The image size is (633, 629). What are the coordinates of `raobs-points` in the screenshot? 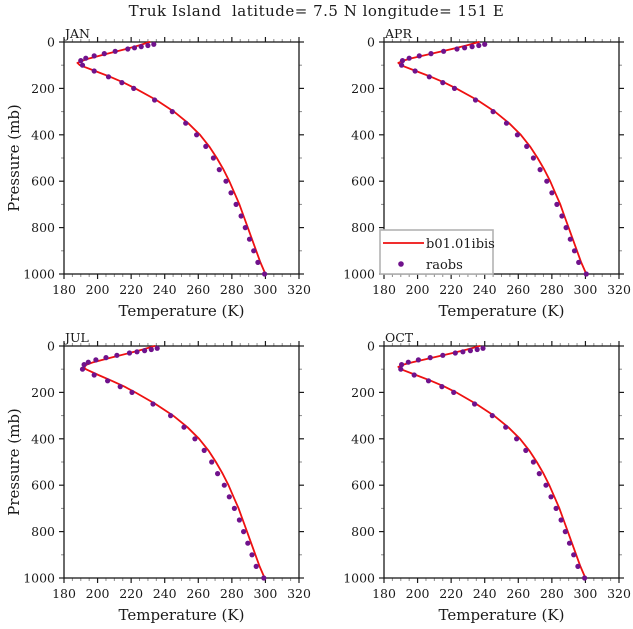 It's located at (493, 463).